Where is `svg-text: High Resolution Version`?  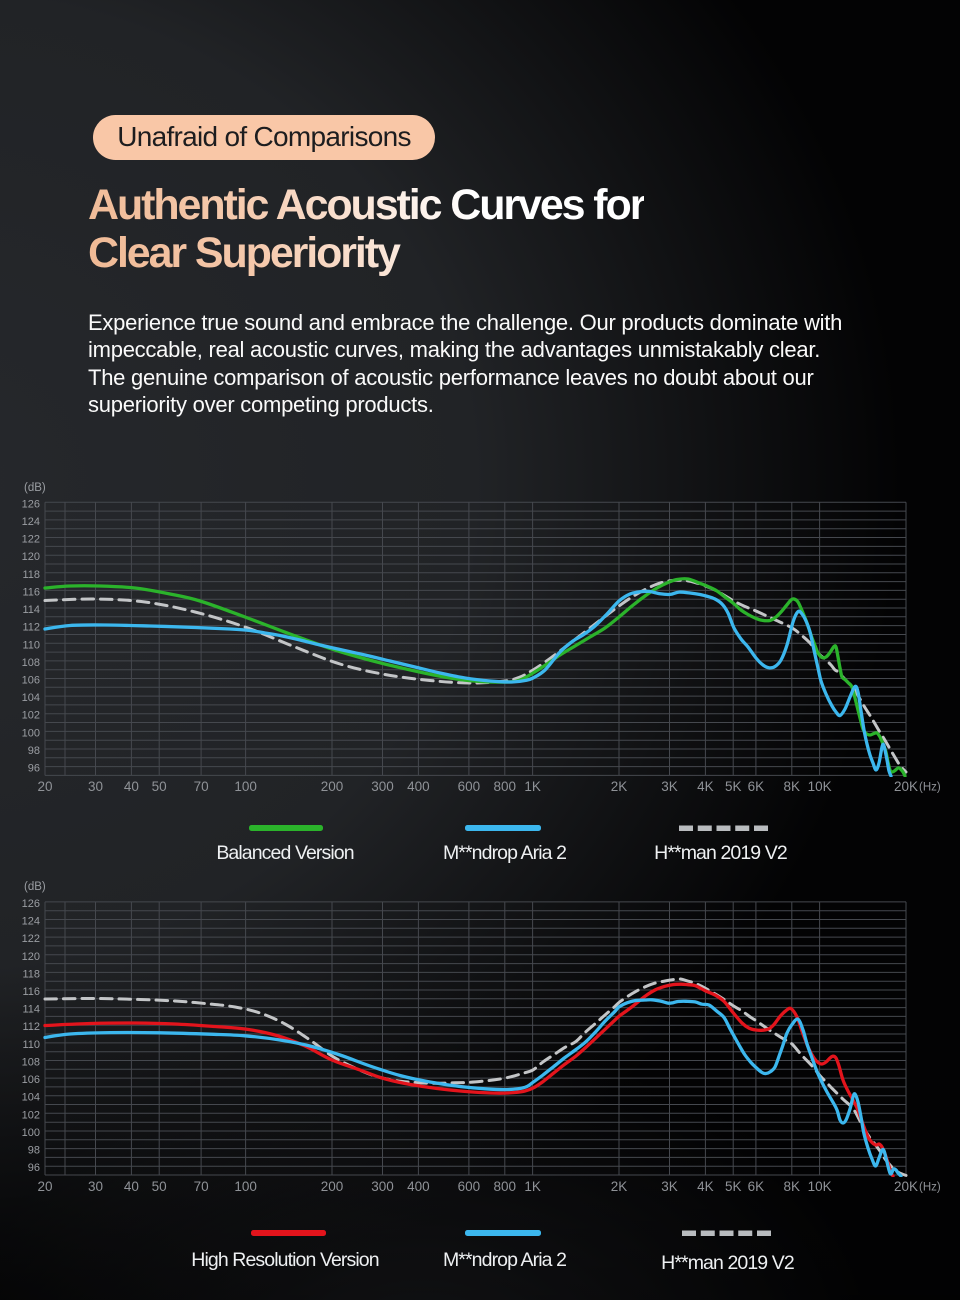
svg-text: High Resolution Version is located at coordinates (284, 1260).